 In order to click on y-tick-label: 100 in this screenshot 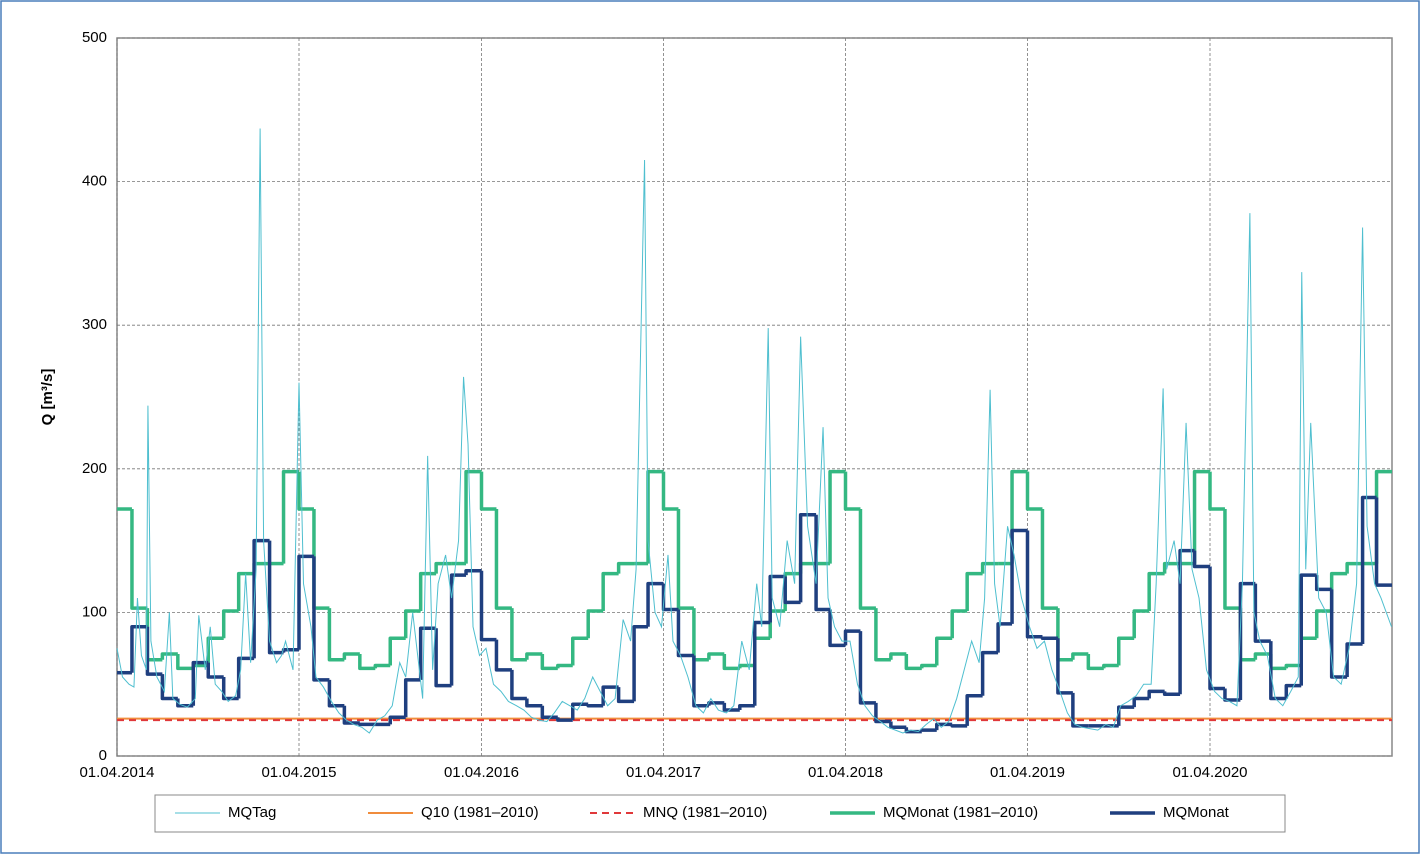, I will do `click(94, 611)`.